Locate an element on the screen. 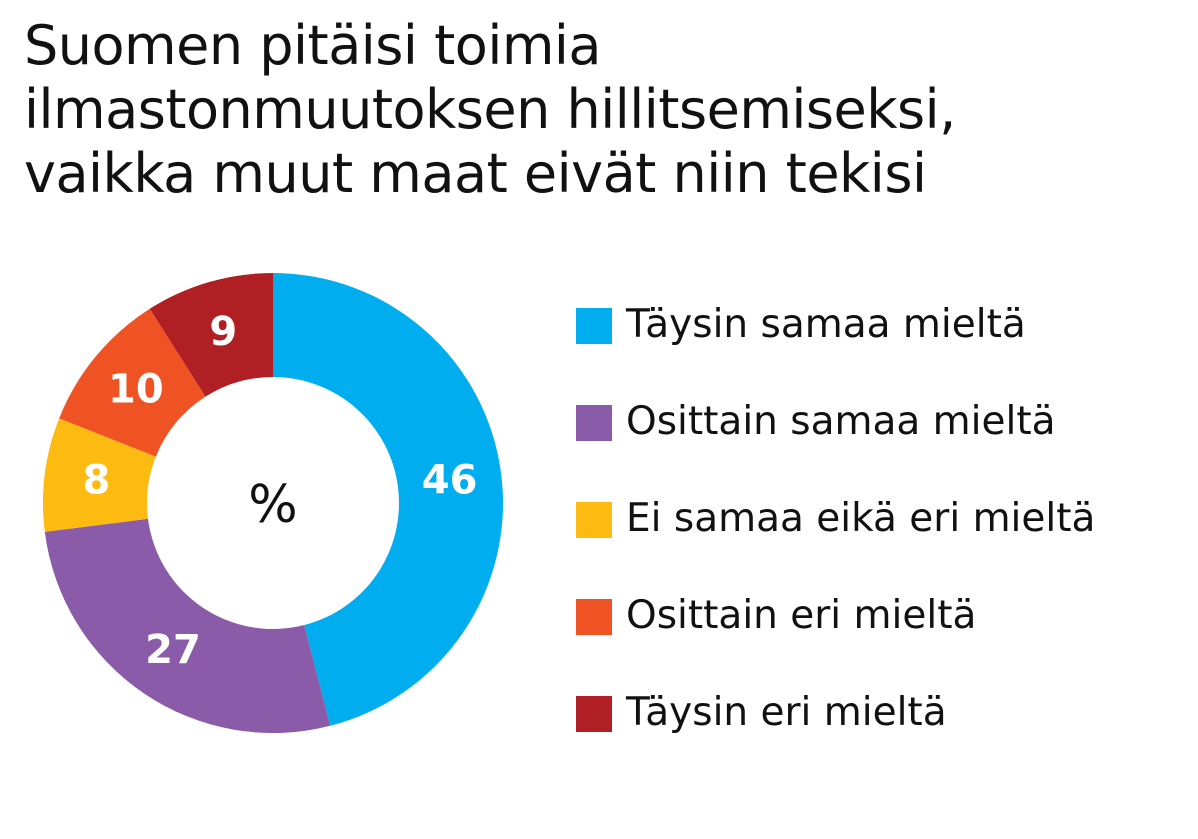  data-label-osittain-samaa-mielta: 27 is located at coordinates (173, 650).